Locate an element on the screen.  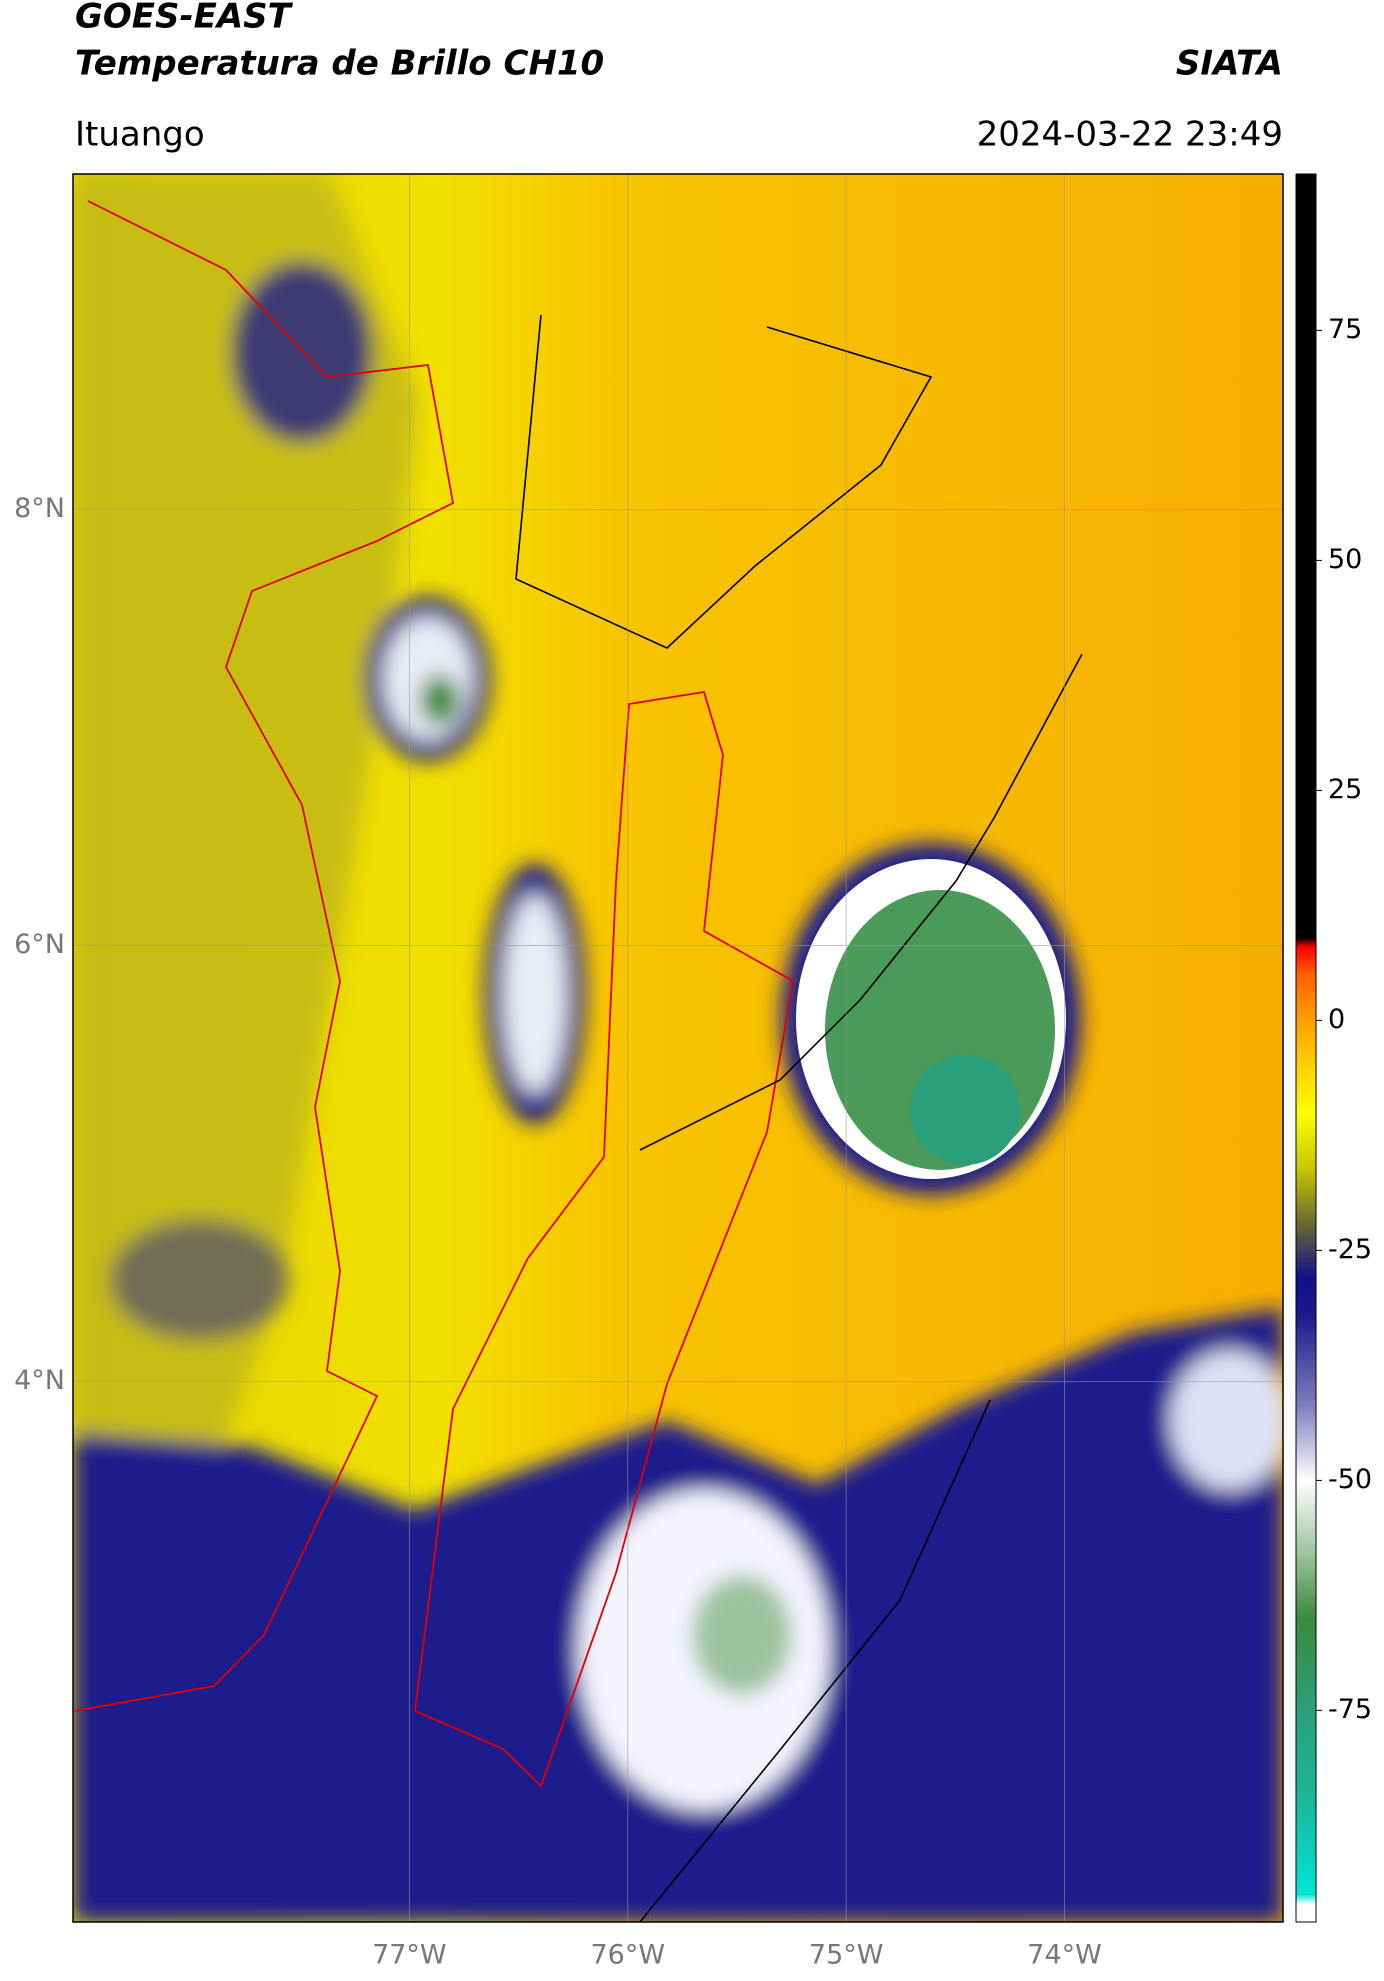
x-tick-label: 77°W is located at coordinates (409, 1955).